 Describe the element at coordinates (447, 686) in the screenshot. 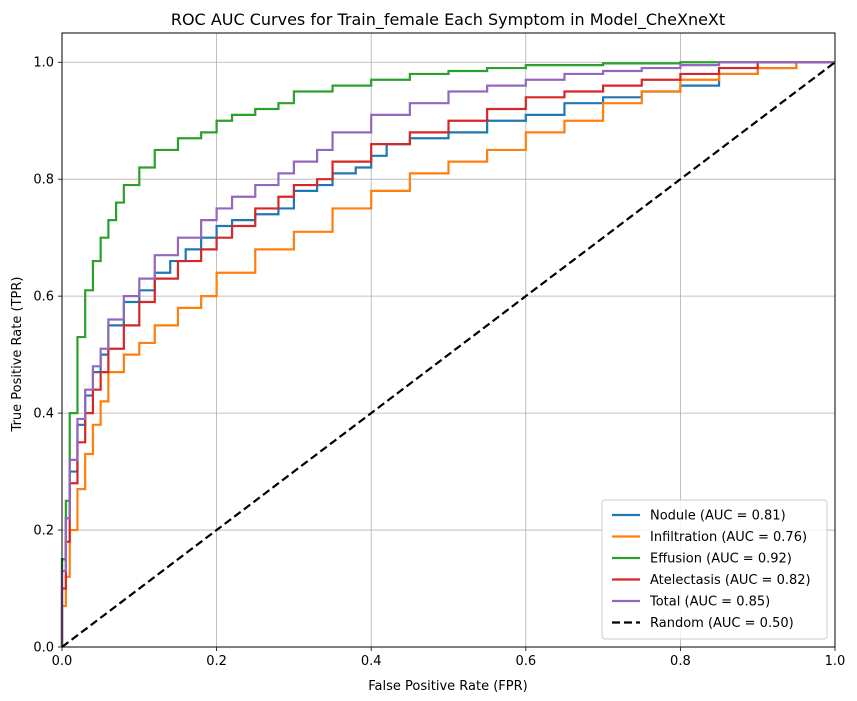

I see `x-axis-title: False Positive Rate (FPR)` at that location.